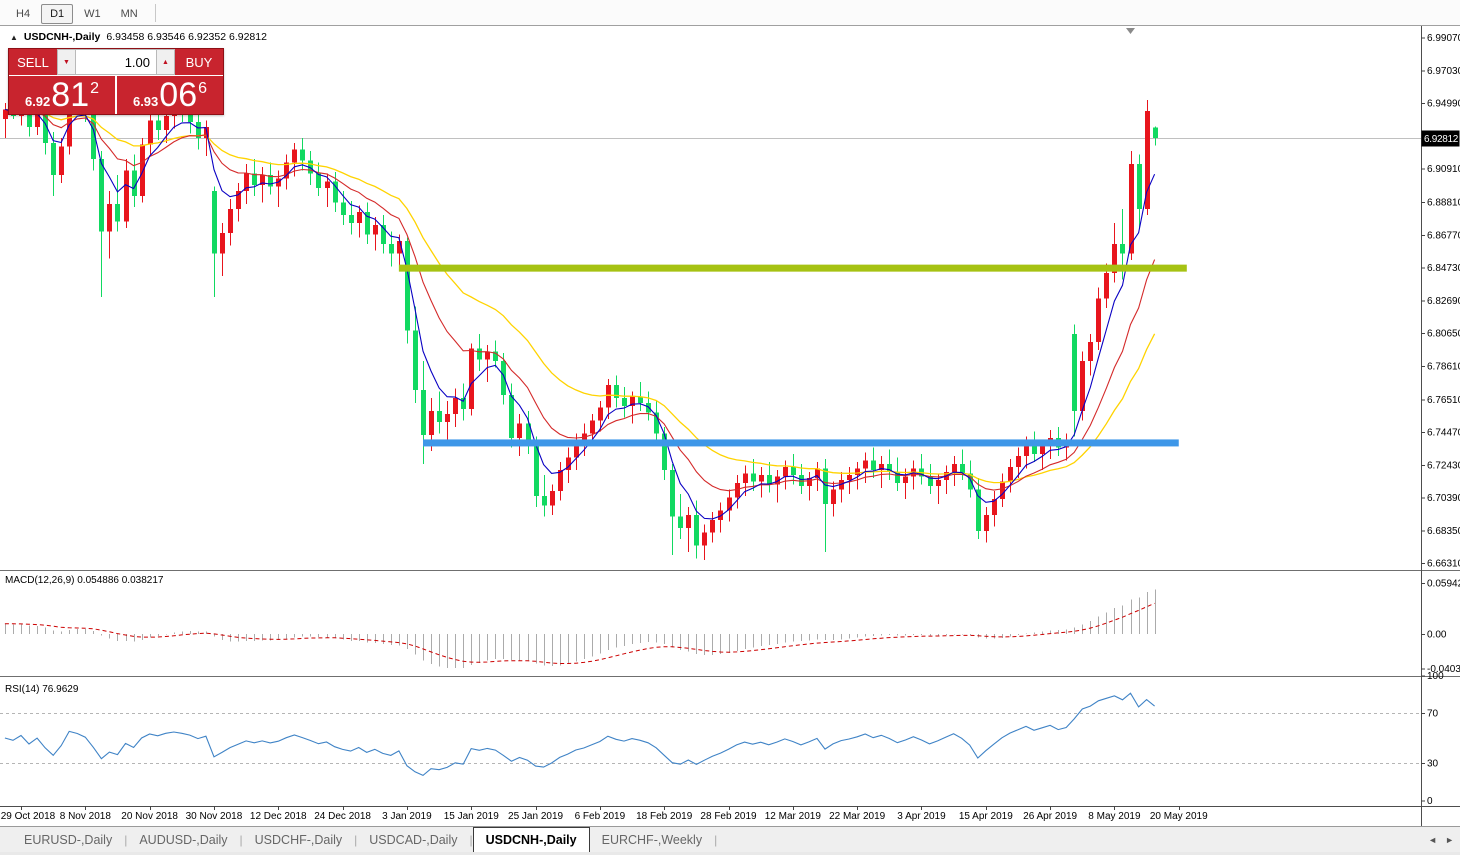  I want to click on buy-button: BUY, so click(199, 62).